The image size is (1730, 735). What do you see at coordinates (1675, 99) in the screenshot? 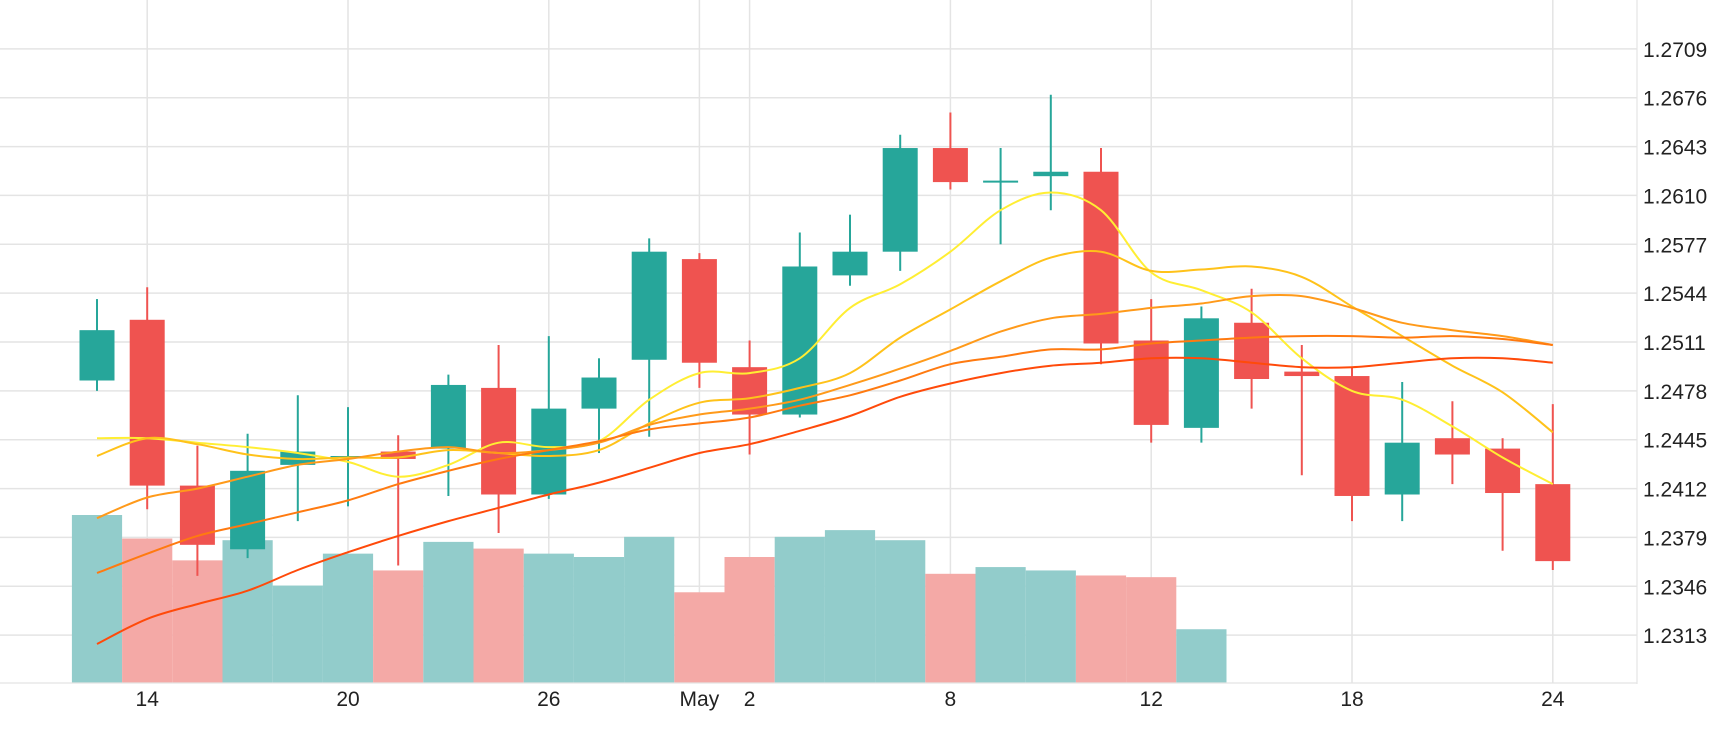
I see `price-tick-label: 1.2676` at bounding box center [1675, 99].